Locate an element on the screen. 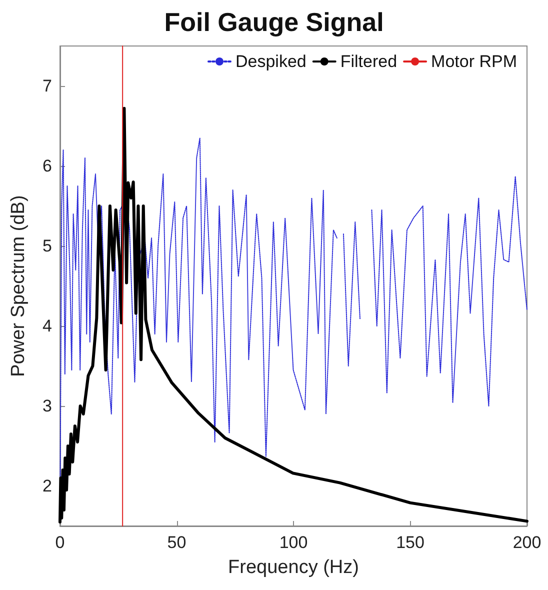 This screenshot has width=548, height=590. y-tick-label: 5 is located at coordinates (47, 246).